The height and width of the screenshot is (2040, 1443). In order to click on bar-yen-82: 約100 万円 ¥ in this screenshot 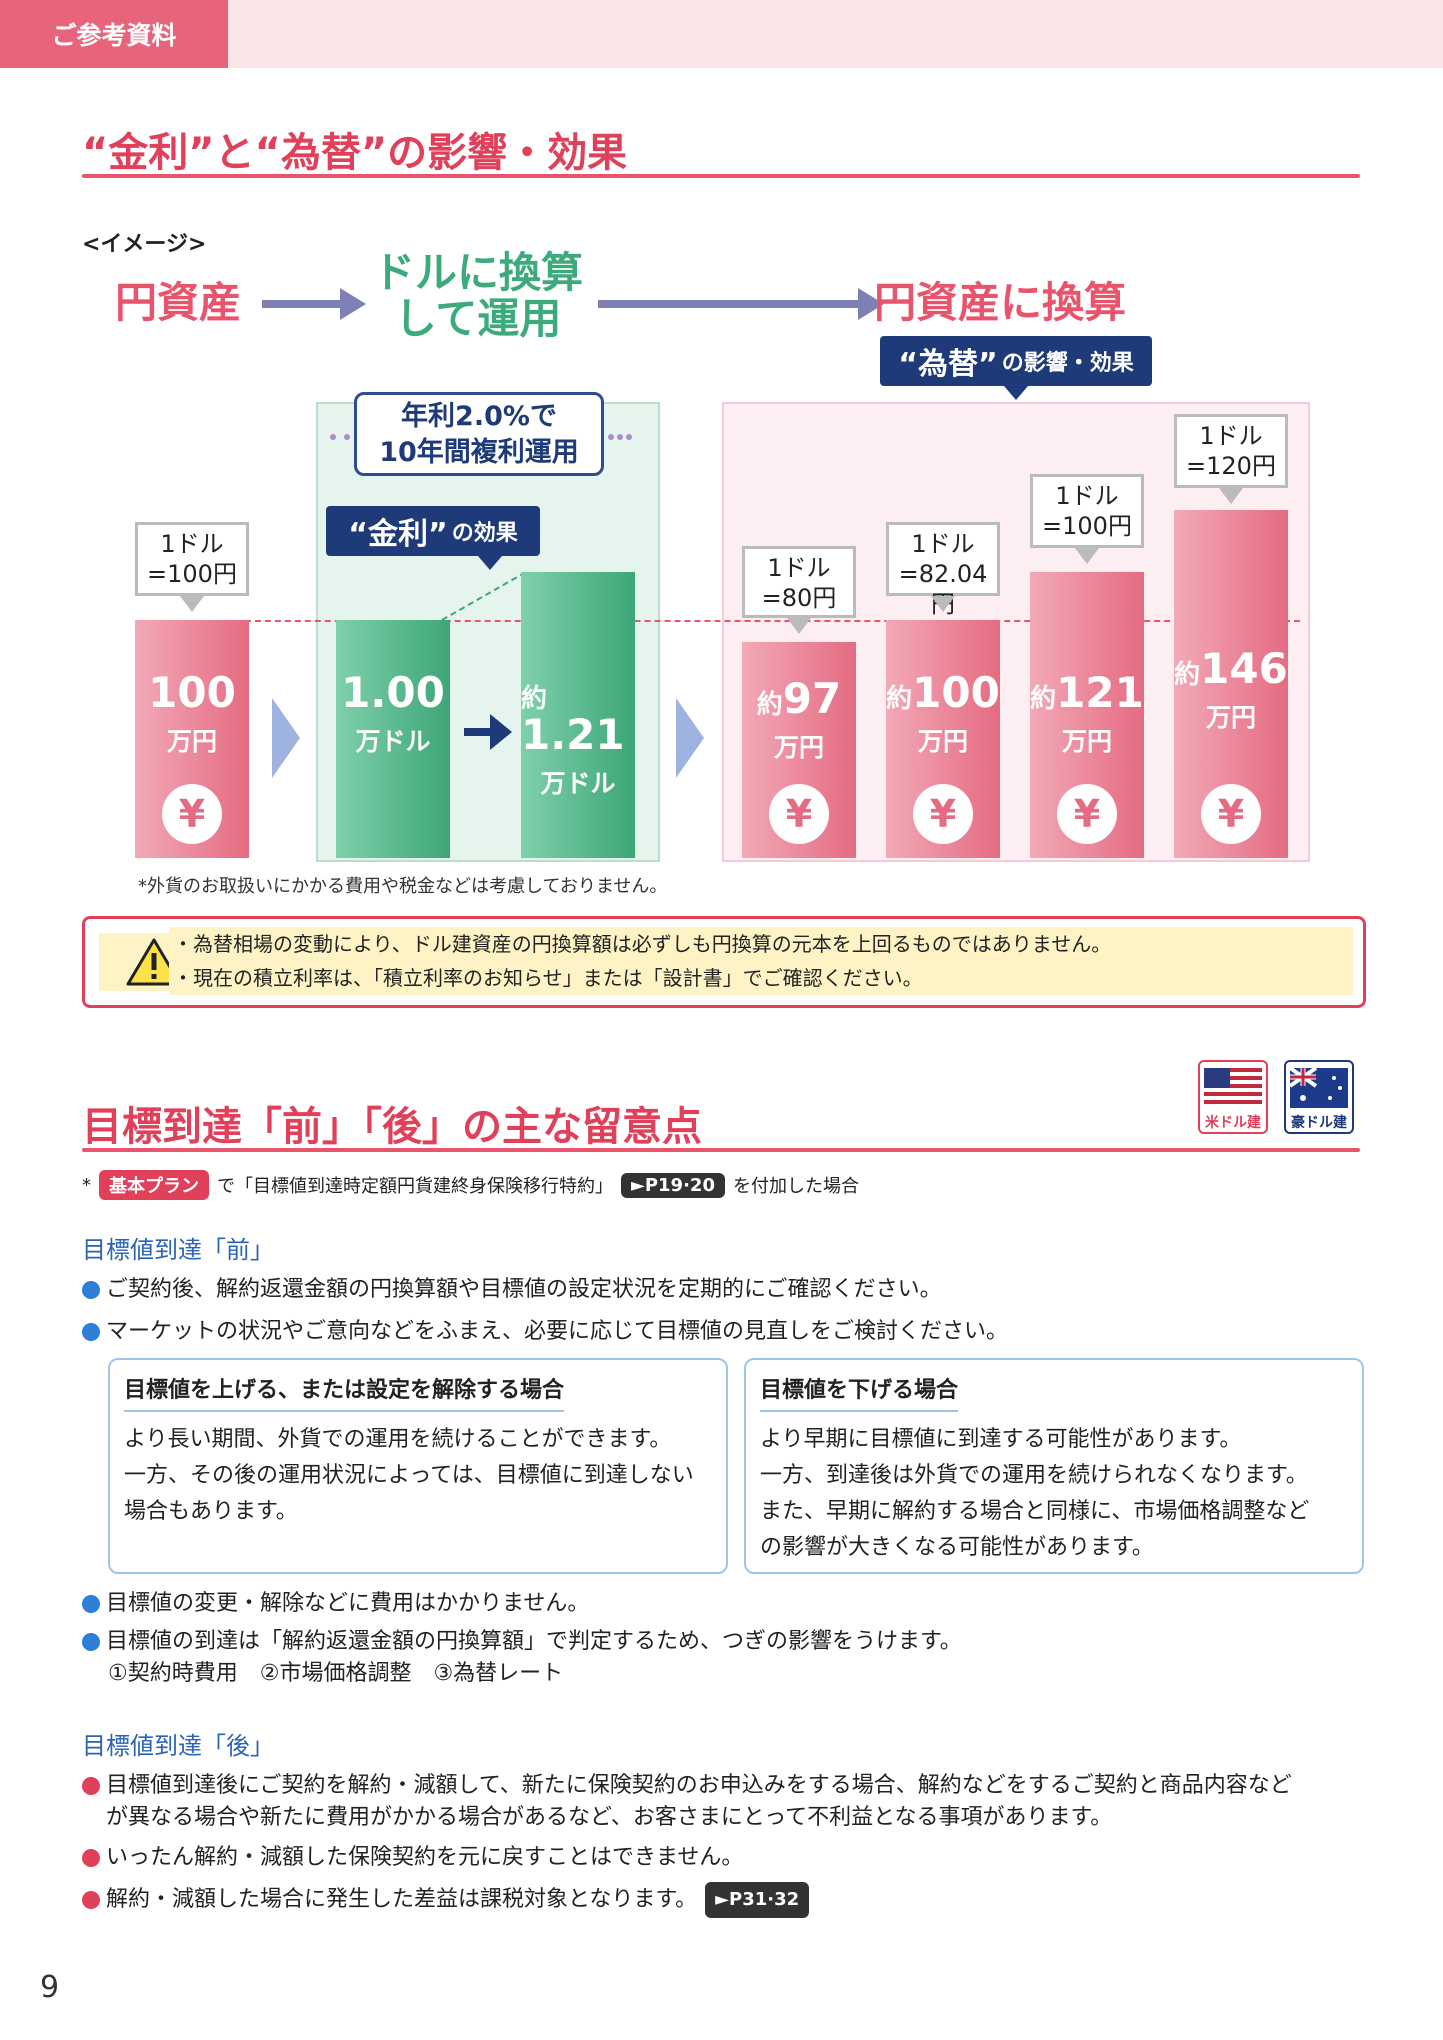, I will do `click(943, 739)`.